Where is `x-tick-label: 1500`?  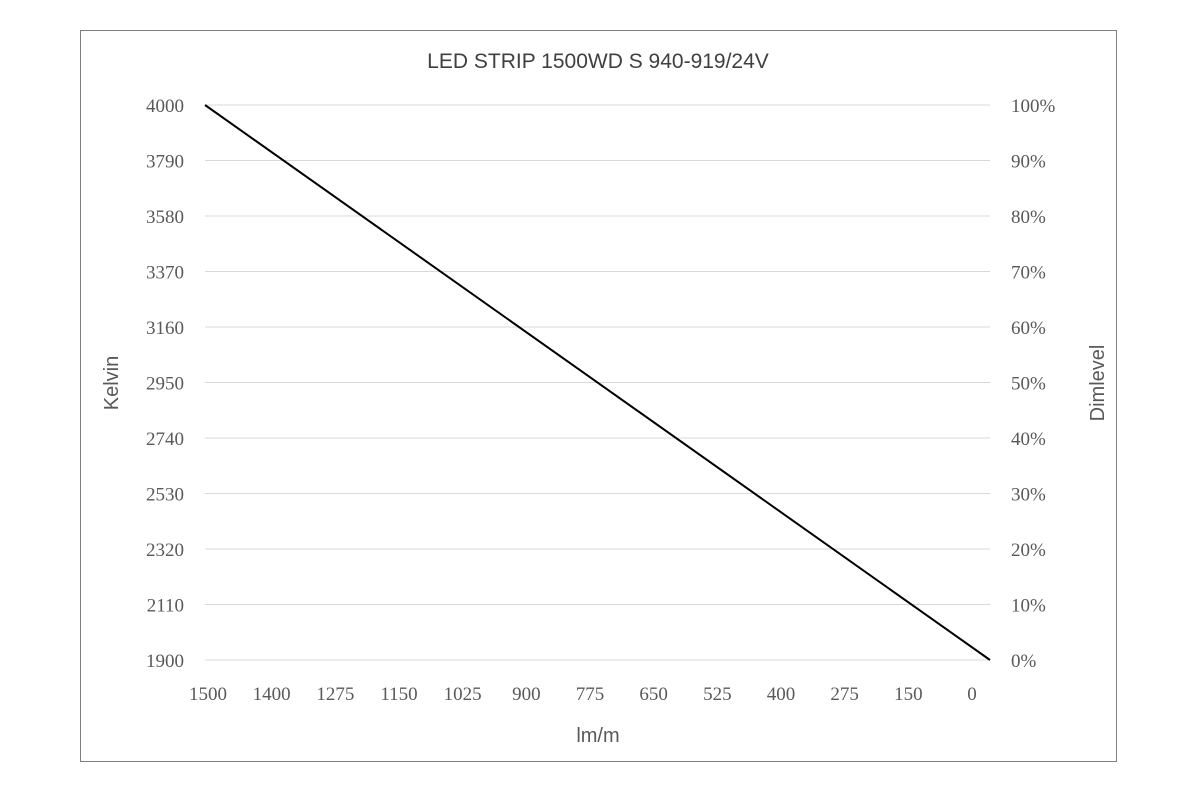
x-tick-label: 1500 is located at coordinates (208, 694).